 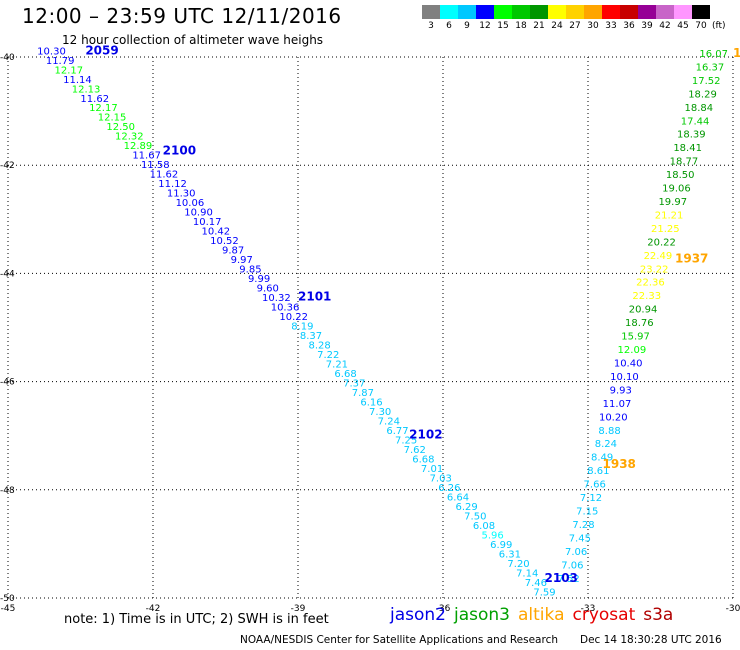 What do you see at coordinates (569, 579) in the screenshot?
I see `swh-value-label: 7.52` at bounding box center [569, 579].